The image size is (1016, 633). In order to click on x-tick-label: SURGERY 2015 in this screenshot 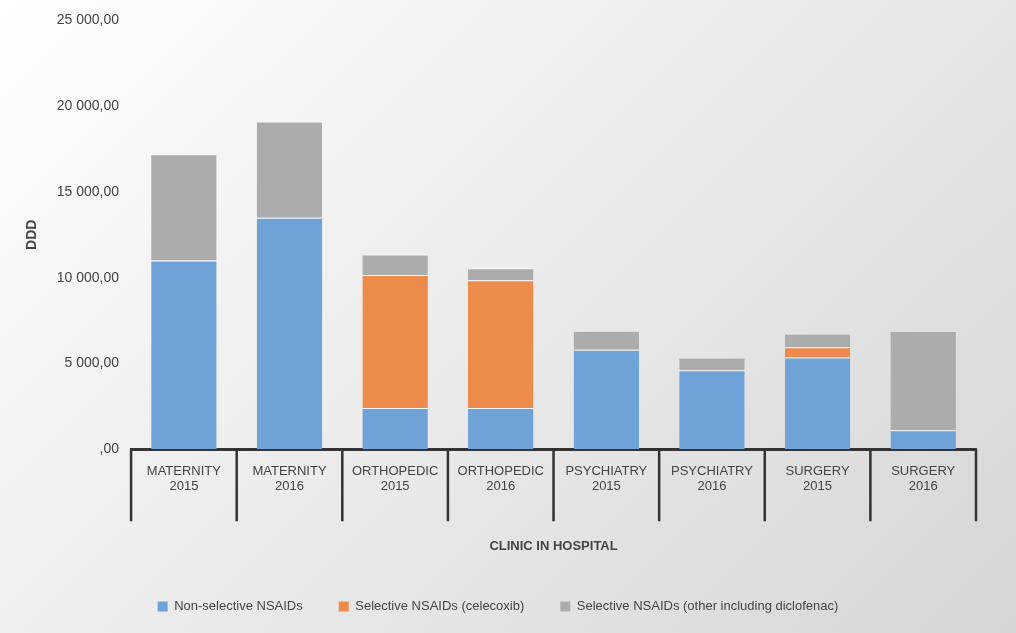, I will do `click(817, 478)`.